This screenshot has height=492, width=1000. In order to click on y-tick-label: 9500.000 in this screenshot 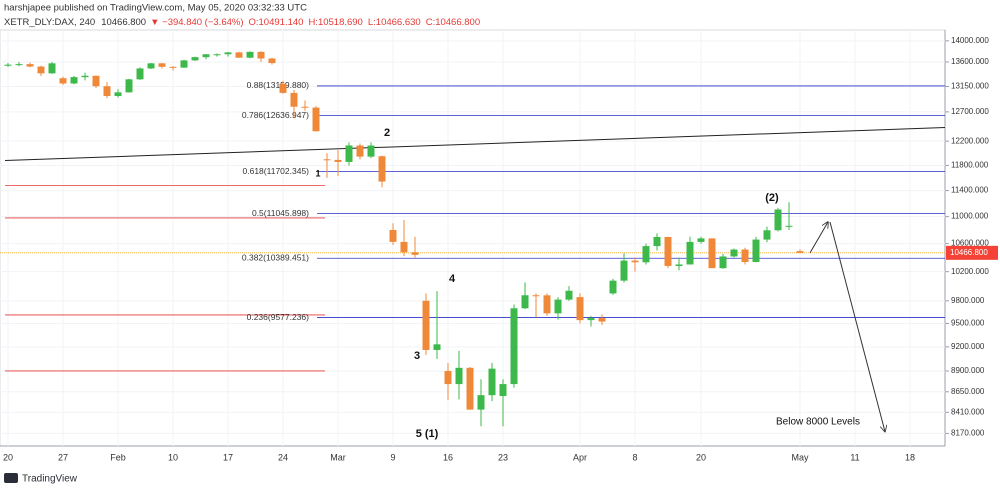, I will do `click(968, 323)`.